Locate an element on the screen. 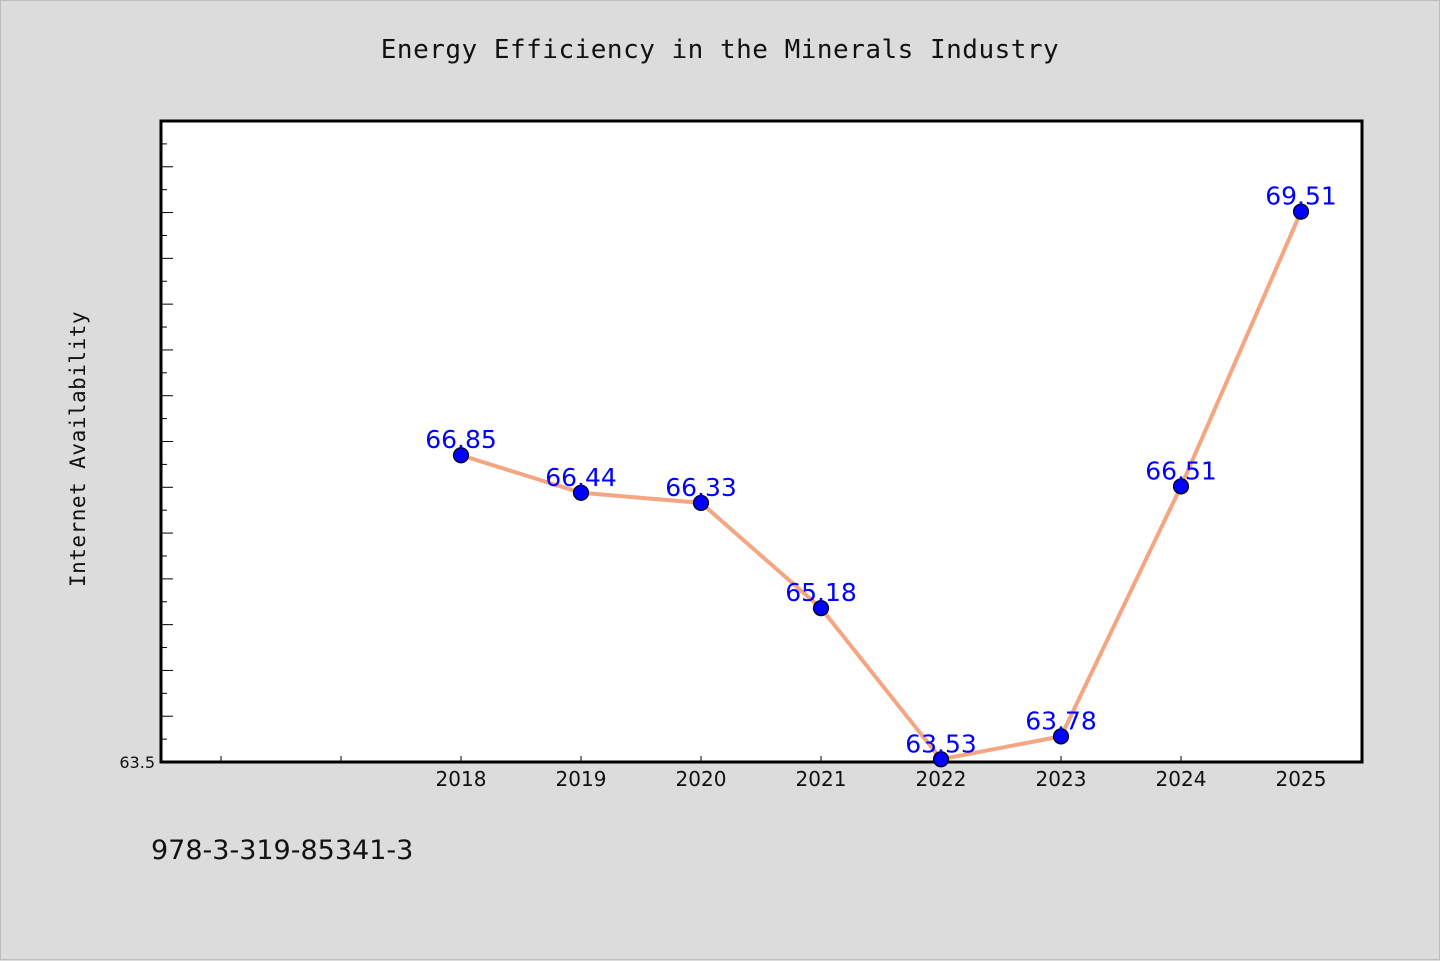 The height and width of the screenshot is (961, 1440). x-tick-label: 2020 is located at coordinates (701, 779).